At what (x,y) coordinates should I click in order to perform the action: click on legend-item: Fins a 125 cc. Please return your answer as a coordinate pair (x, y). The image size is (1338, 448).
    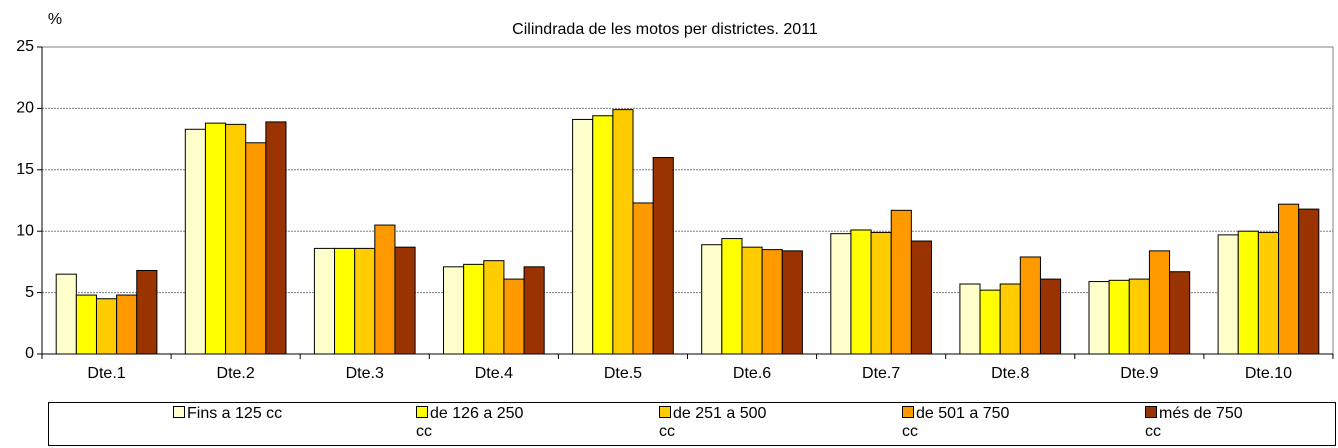
    Looking at the image, I should click on (228, 414).